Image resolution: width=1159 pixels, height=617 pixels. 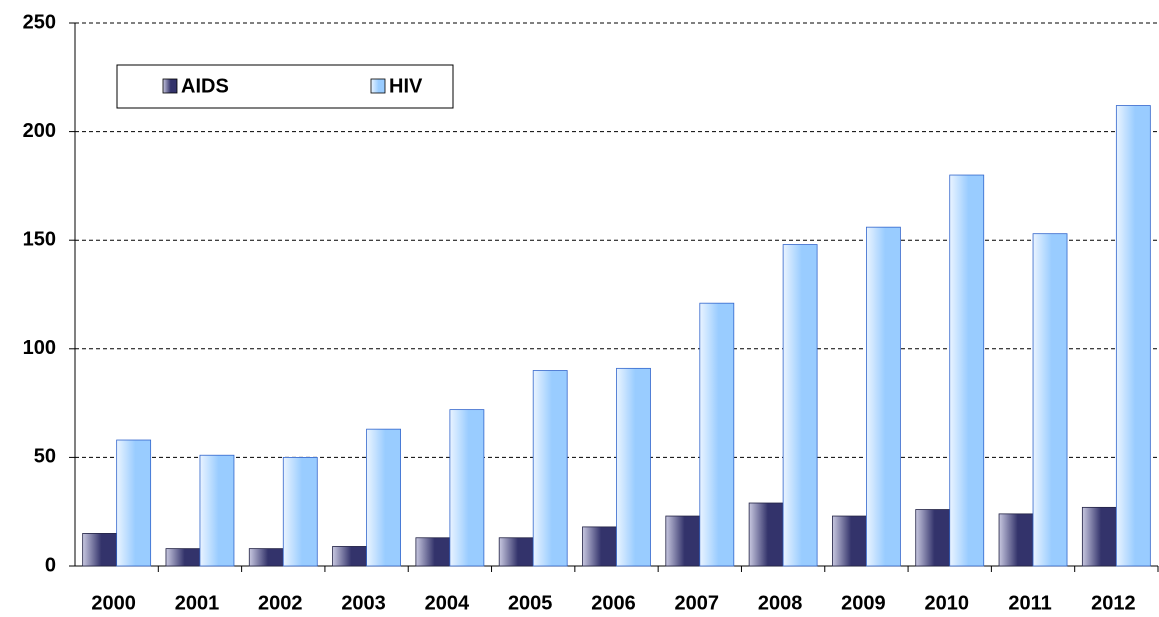 I want to click on legend-label: AIDS, so click(x=205, y=86).